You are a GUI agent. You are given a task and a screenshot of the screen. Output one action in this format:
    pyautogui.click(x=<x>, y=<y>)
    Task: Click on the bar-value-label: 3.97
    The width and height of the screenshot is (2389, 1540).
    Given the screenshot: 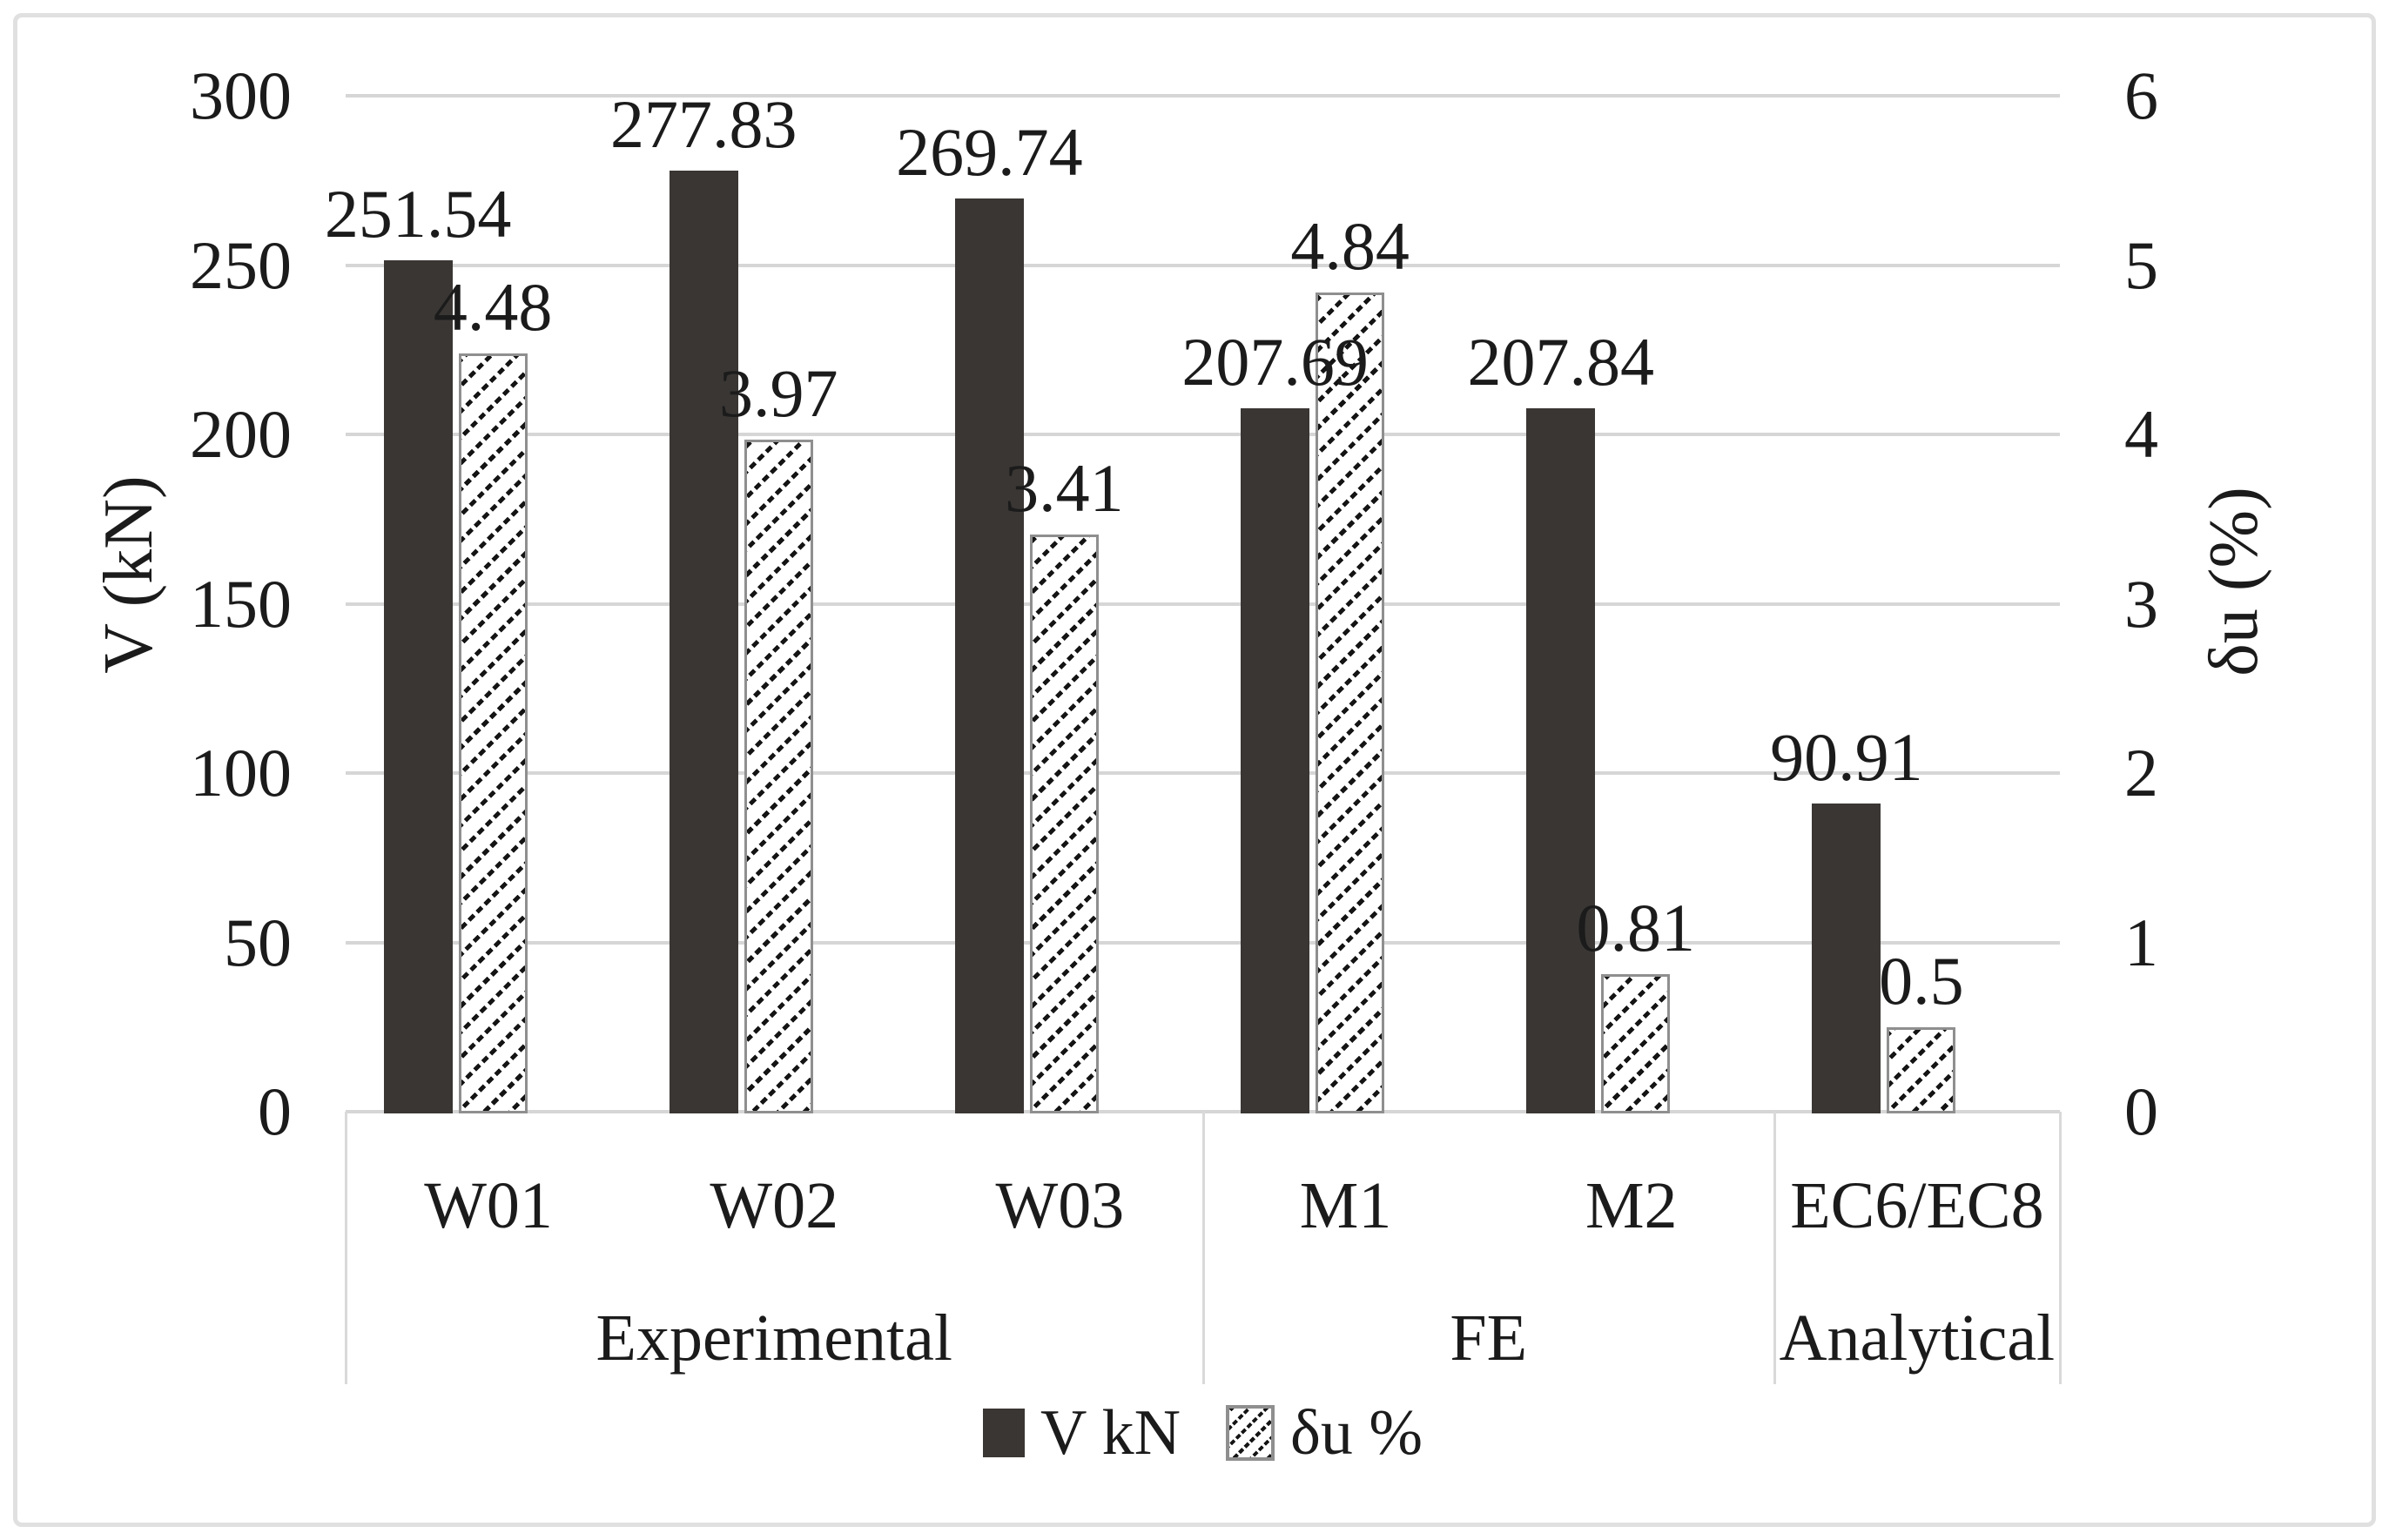 What is the action you would take?
    pyautogui.click(x=778, y=392)
    